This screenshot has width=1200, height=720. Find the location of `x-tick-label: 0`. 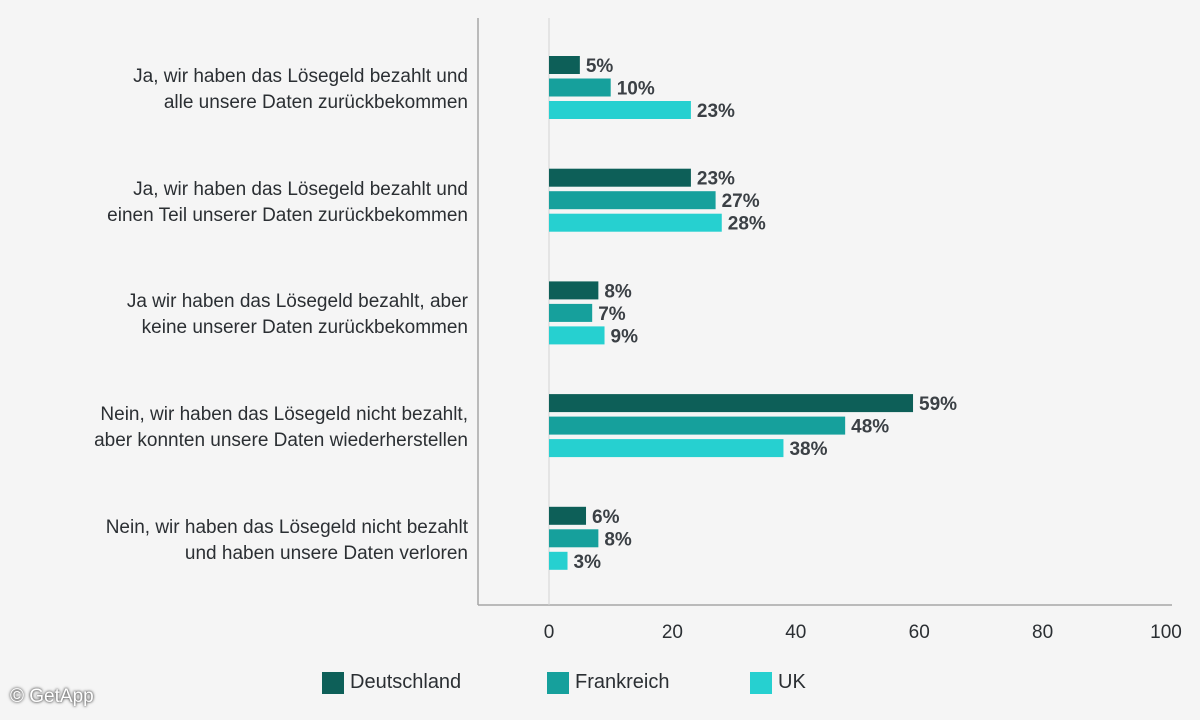

x-tick-label: 0 is located at coordinates (549, 632).